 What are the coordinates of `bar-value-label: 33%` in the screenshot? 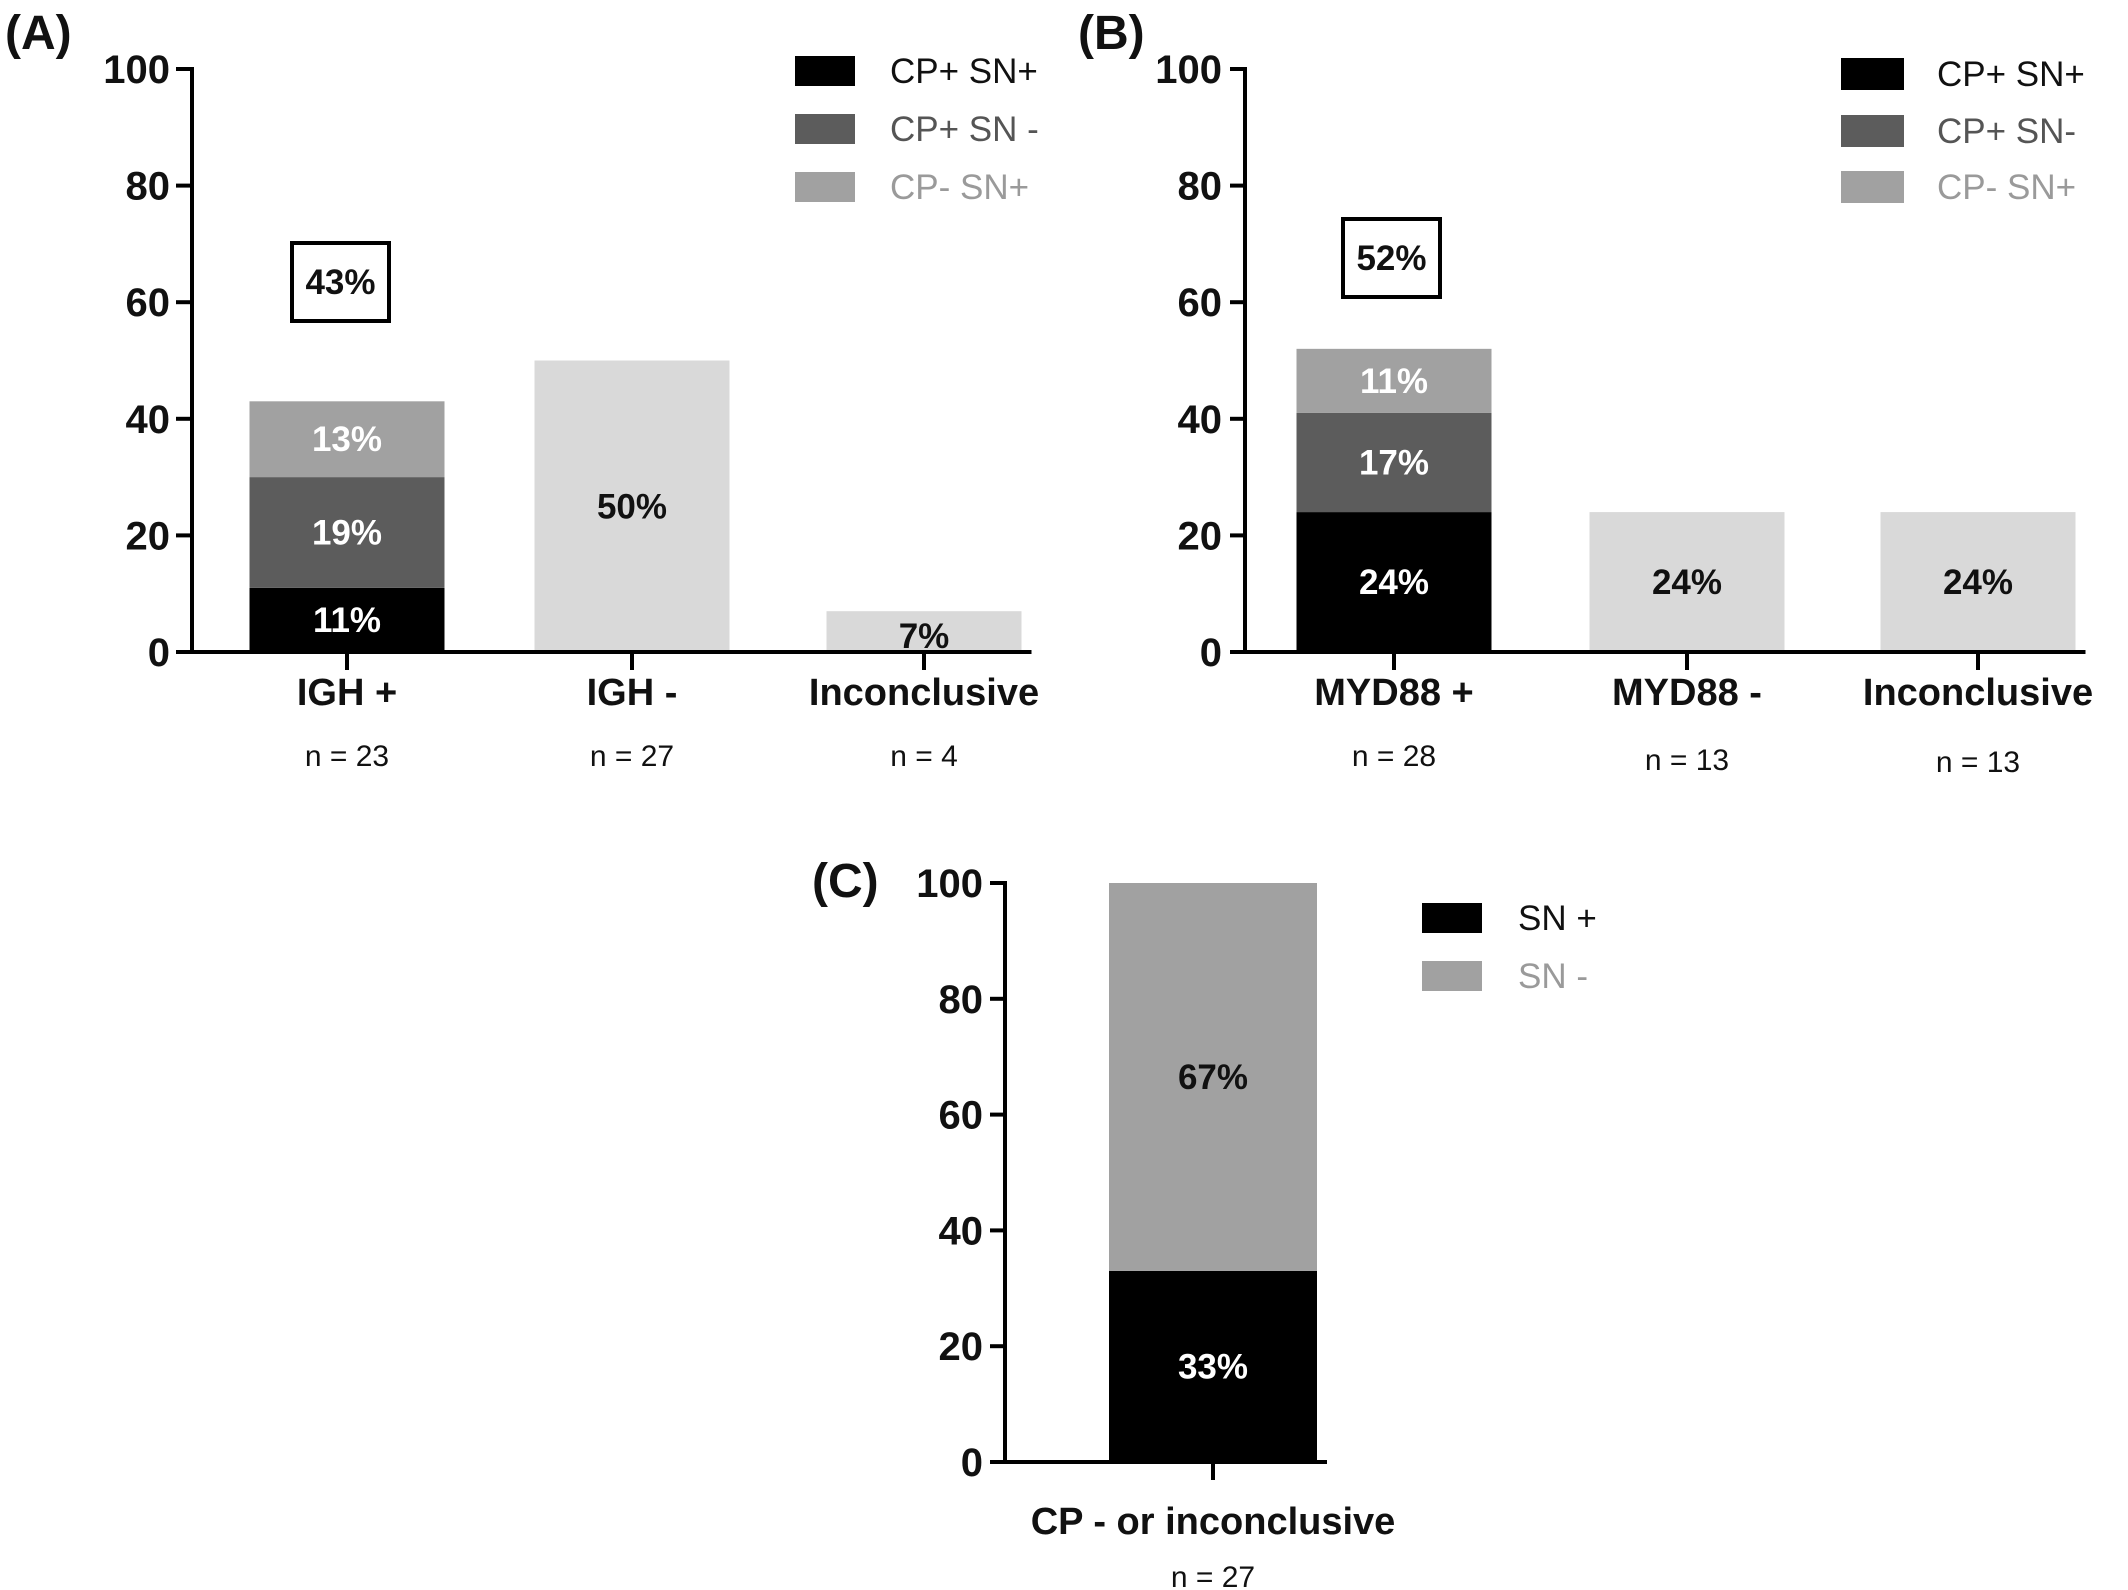 It's located at (1213, 1366).